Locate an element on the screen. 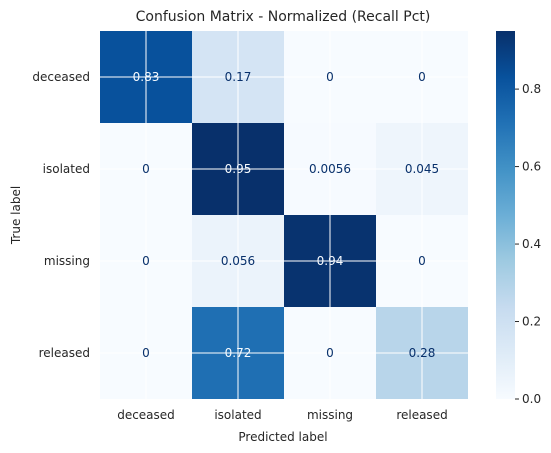  y-axis-label: True label is located at coordinates (16, 215).